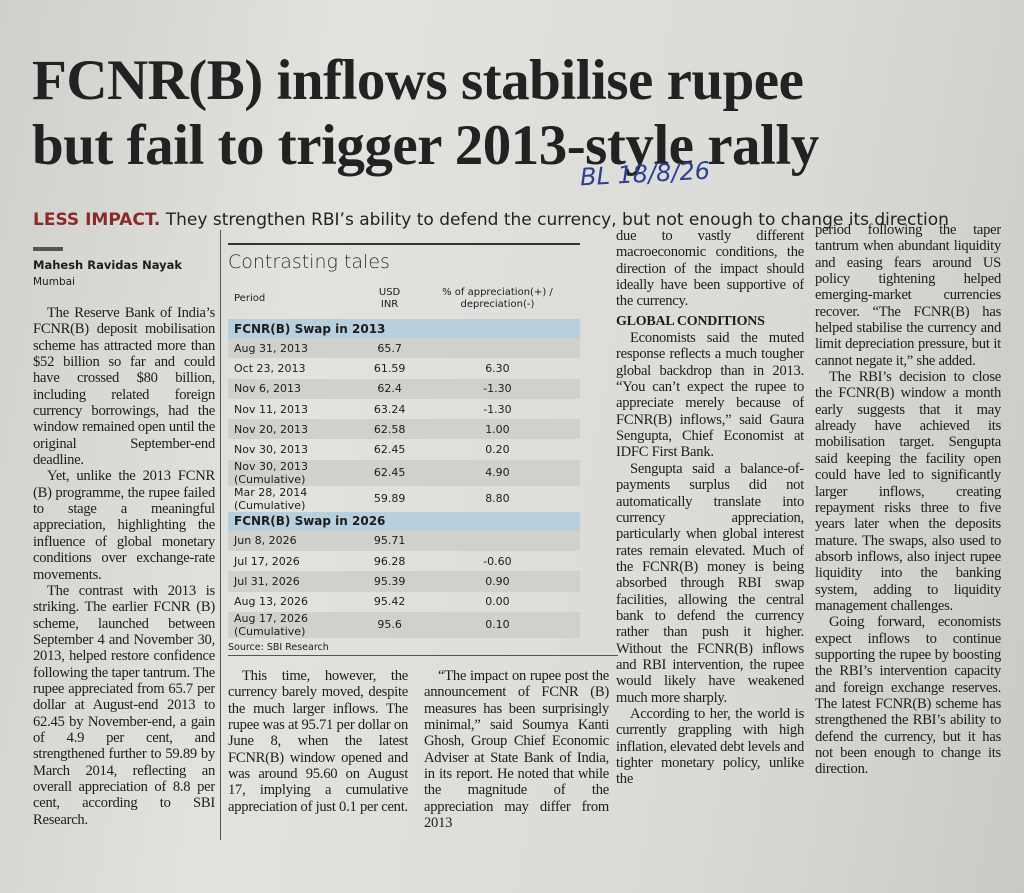 The width and height of the screenshot is (1024, 893). Describe the element at coordinates (267, 561) in the screenshot. I see `table-cell: Jul 17, 2026` at that location.